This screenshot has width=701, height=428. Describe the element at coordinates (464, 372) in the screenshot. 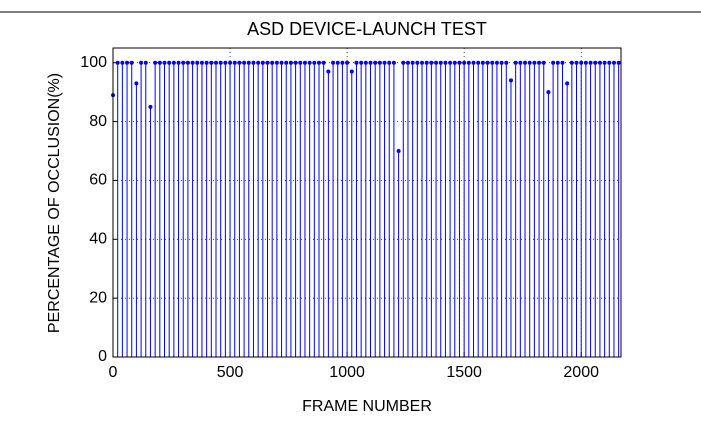

I see `x-tick-label: 1500` at that location.